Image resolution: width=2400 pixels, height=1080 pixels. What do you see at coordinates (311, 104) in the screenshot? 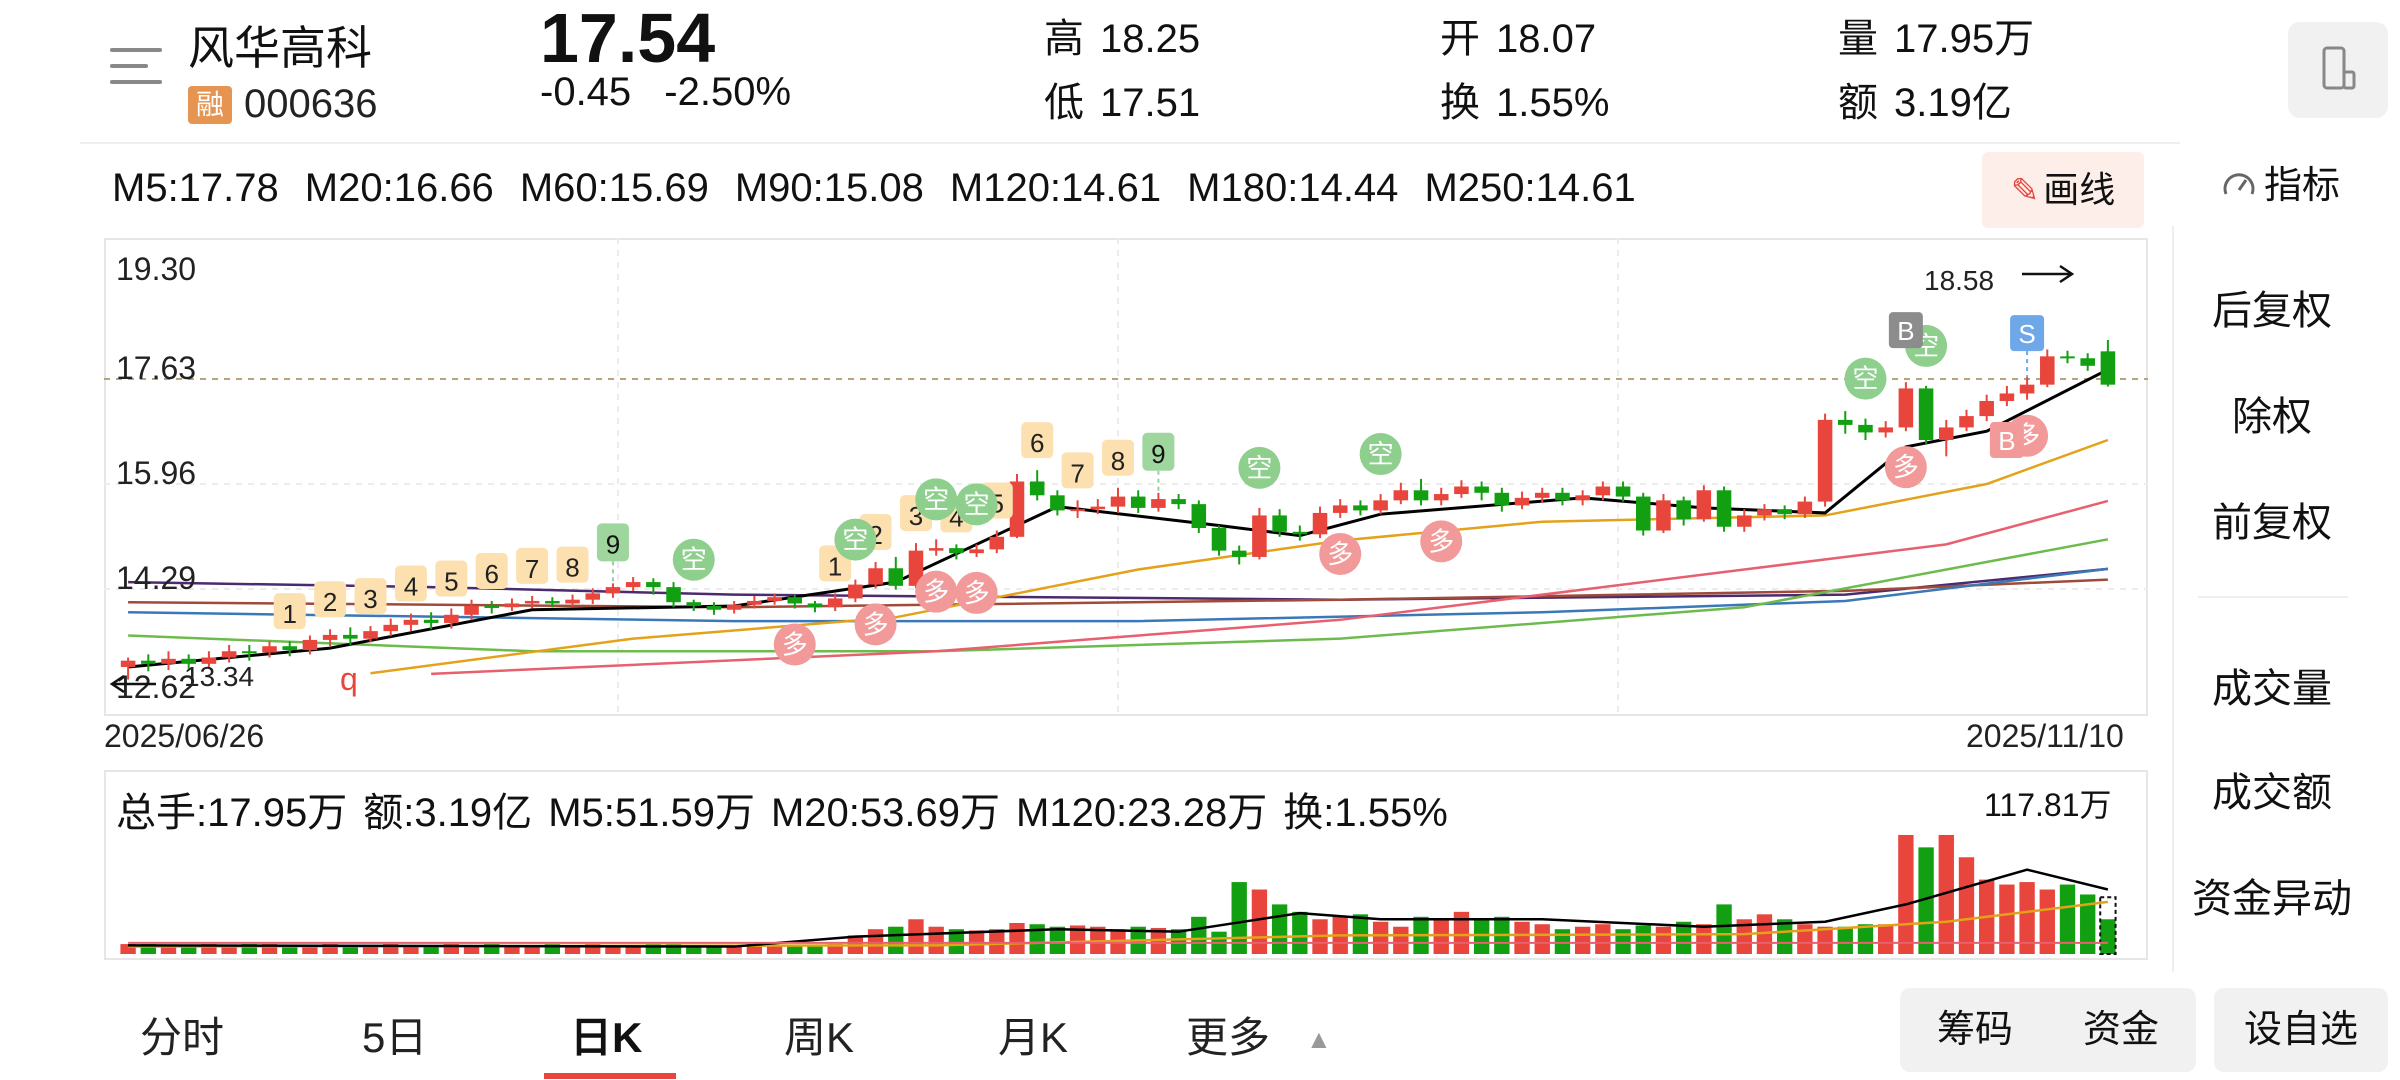
I see `stock-code: 000636` at bounding box center [311, 104].